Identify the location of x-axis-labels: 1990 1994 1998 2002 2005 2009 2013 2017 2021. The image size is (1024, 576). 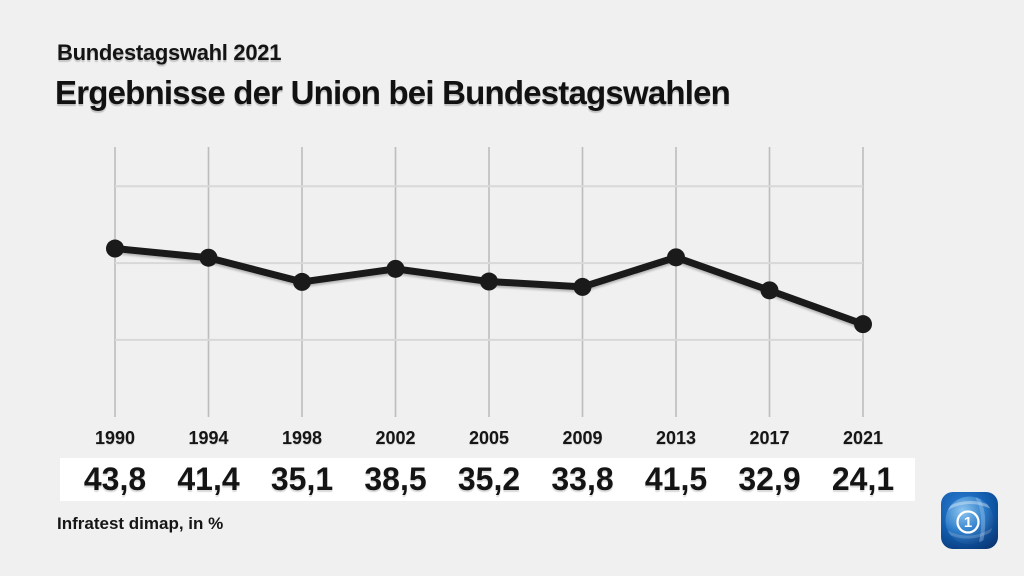
(512, 440).